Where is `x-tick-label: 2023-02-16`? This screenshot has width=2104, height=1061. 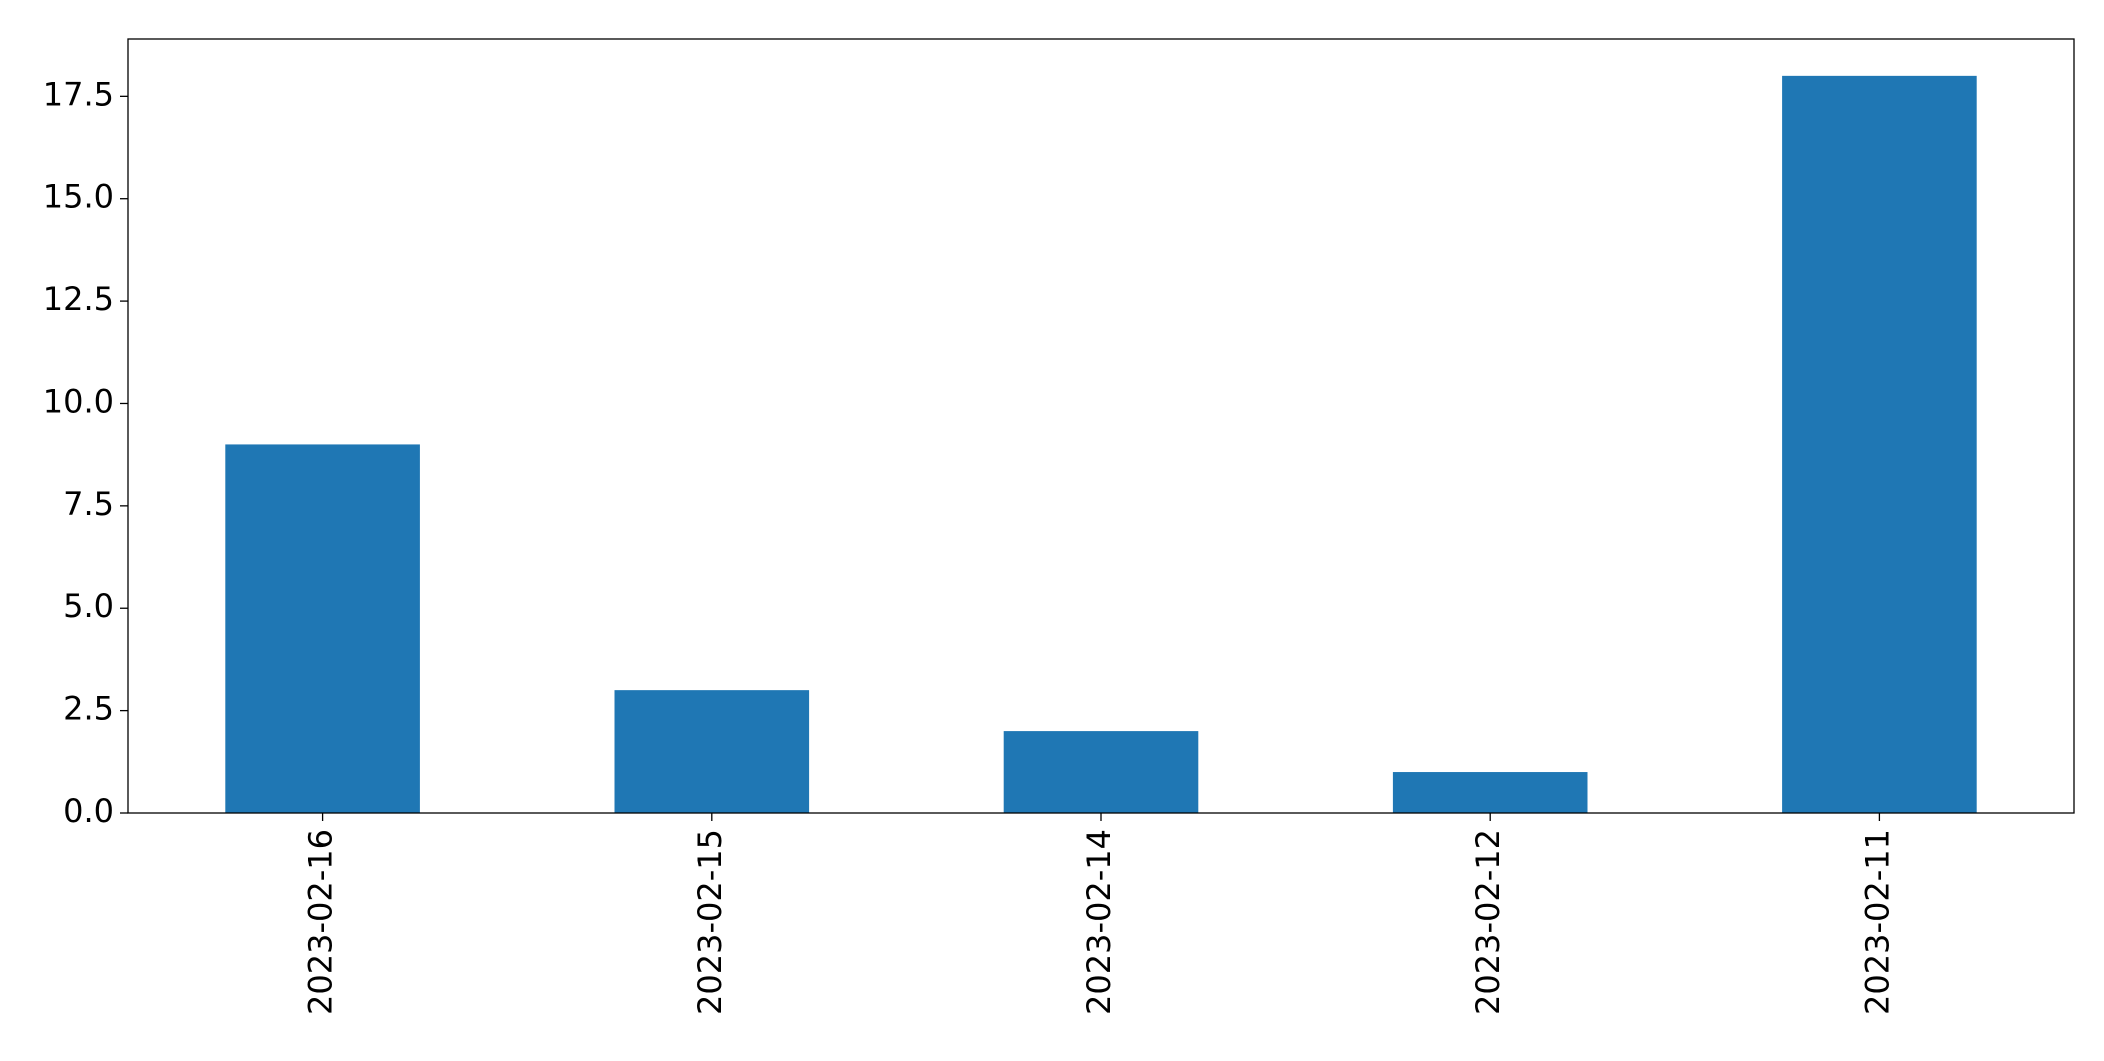
x-tick-label: 2023-02-16 is located at coordinates (321, 922).